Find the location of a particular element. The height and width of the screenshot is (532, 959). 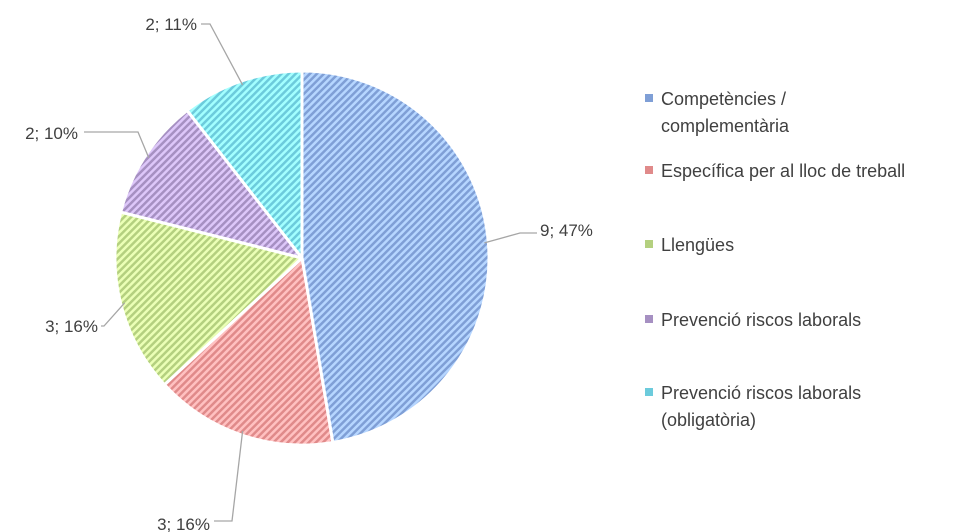

legend-label: Prevenció riscos laborals (obligatòria) is located at coordinates (761, 406).